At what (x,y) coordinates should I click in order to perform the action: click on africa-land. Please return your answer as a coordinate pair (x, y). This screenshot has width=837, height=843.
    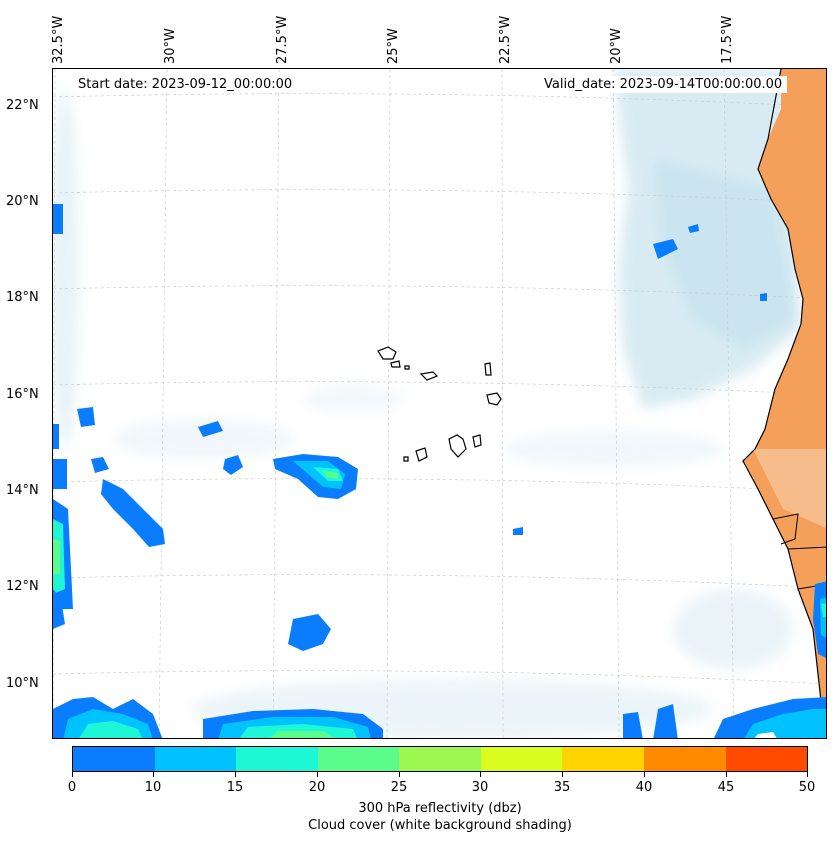
    Looking at the image, I should click on (784, 400).